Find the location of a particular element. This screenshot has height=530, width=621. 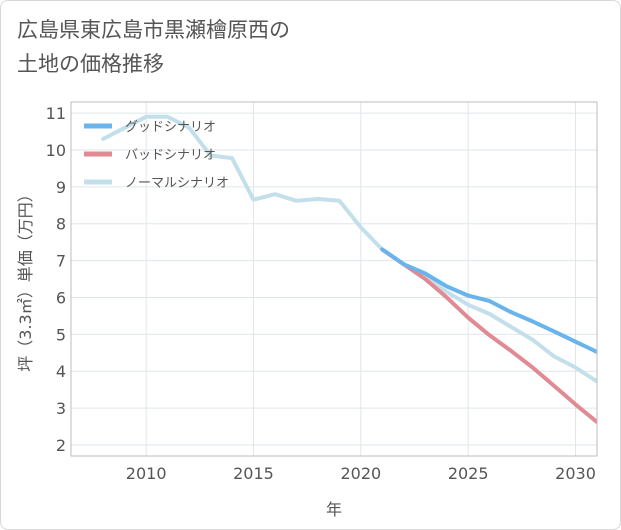

y-tick-label: 2 is located at coordinates (61, 445).